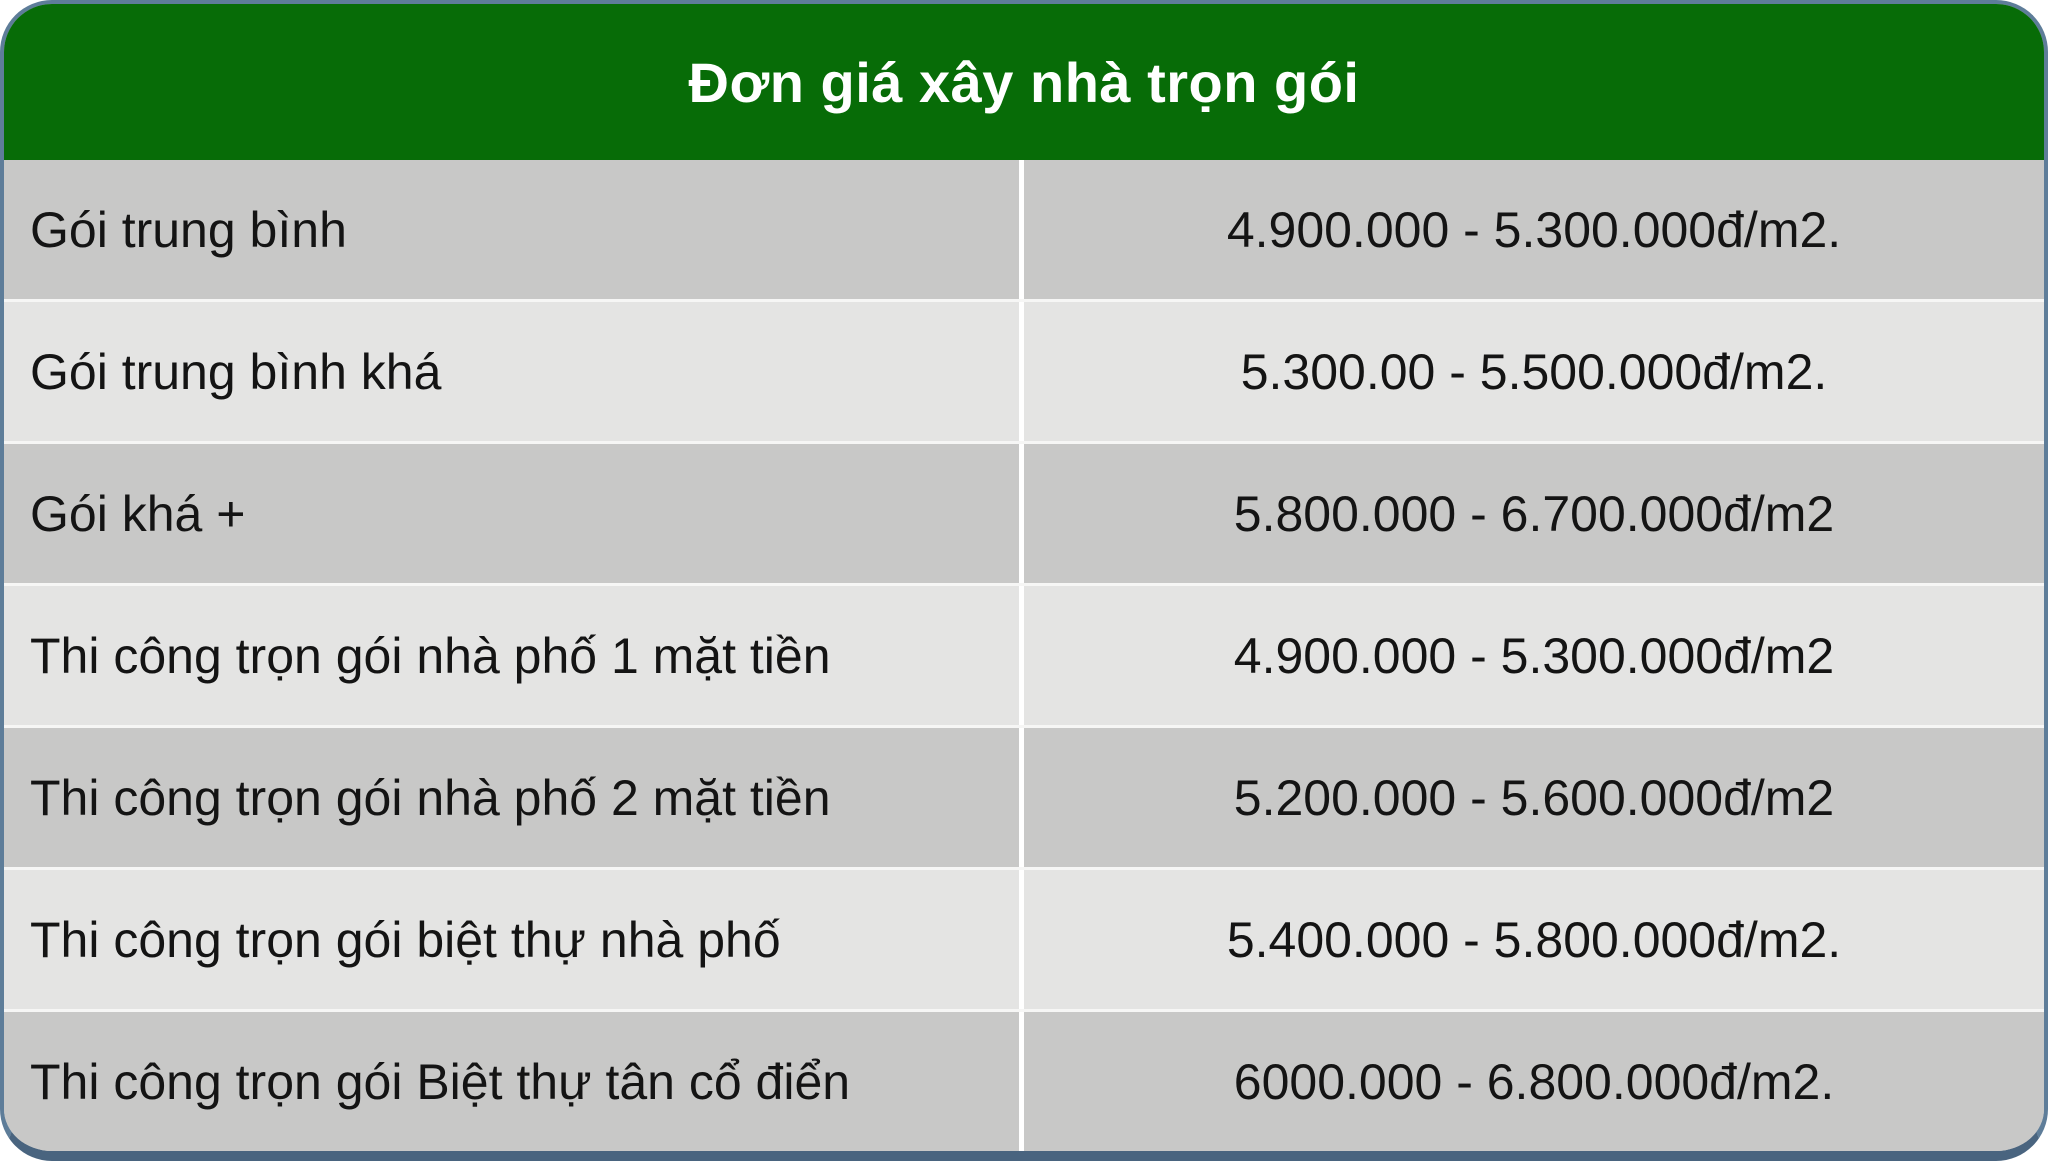 This screenshot has height=1161, width=2048. What do you see at coordinates (514, 513) in the screenshot?
I see `package-name: Gói khá +` at bounding box center [514, 513].